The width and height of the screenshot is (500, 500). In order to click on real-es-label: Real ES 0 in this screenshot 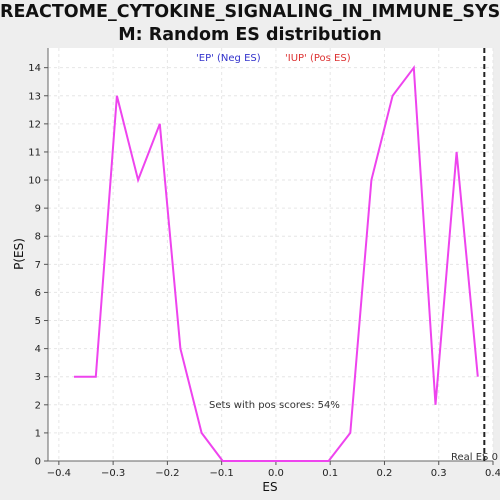, I will do `click(474, 457)`.